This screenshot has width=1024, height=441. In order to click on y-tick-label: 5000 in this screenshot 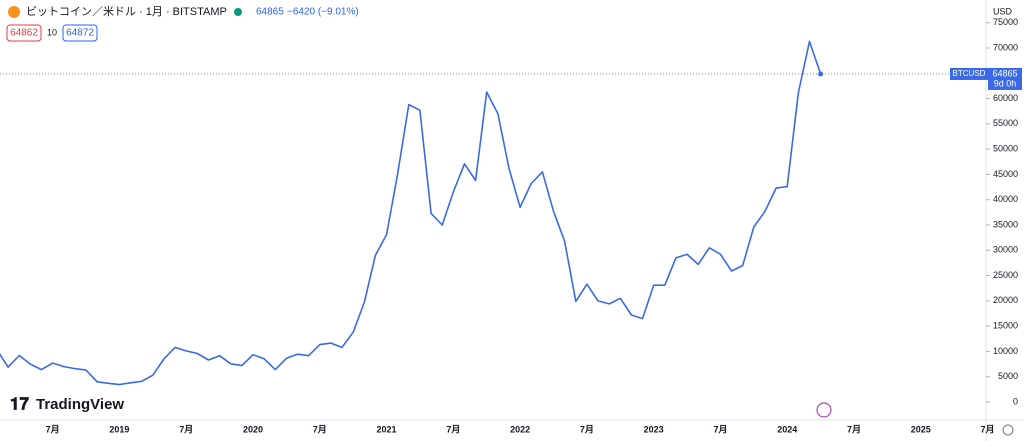, I will do `click(1008, 376)`.